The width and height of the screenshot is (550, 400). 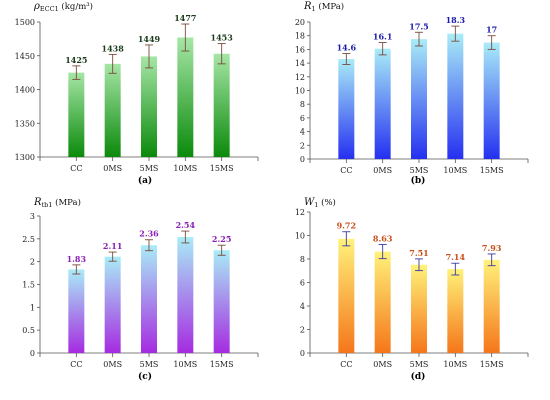 I want to click on chart-c-y-tick-label: 3, so click(x=32, y=216).